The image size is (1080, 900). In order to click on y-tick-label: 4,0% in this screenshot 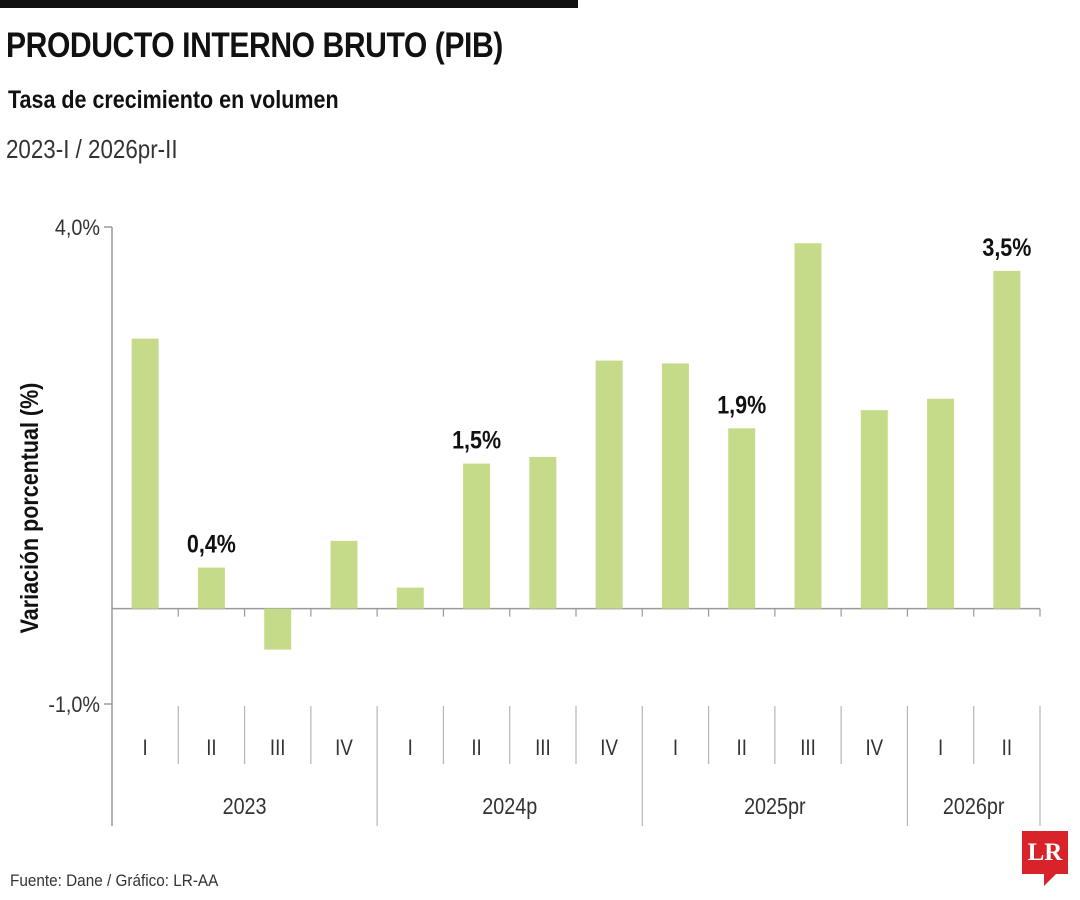, I will do `click(77, 228)`.